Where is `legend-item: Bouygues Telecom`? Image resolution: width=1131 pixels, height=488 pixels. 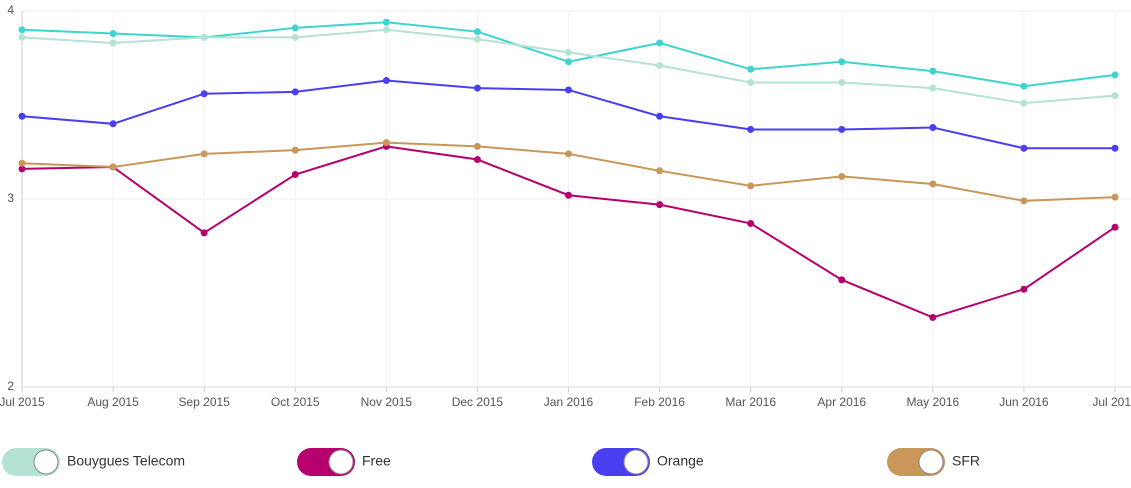
legend-item: Bouygues Telecom is located at coordinates (93, 462).